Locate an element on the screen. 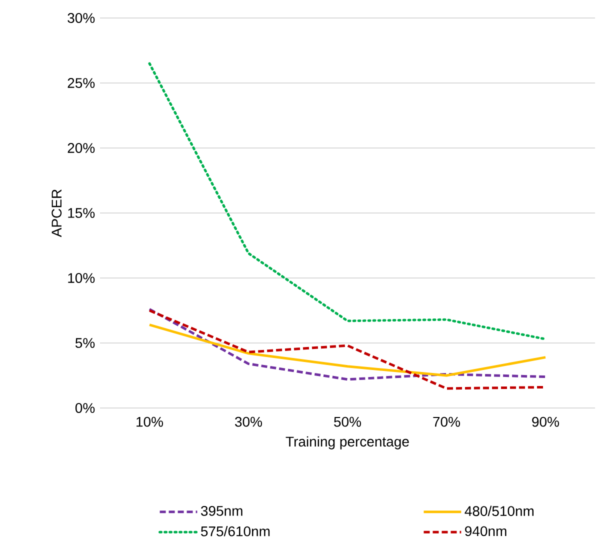 The width and height of the screenshot is (596, 544). x-tick-label: 70% is located at coordinates (446, 421).